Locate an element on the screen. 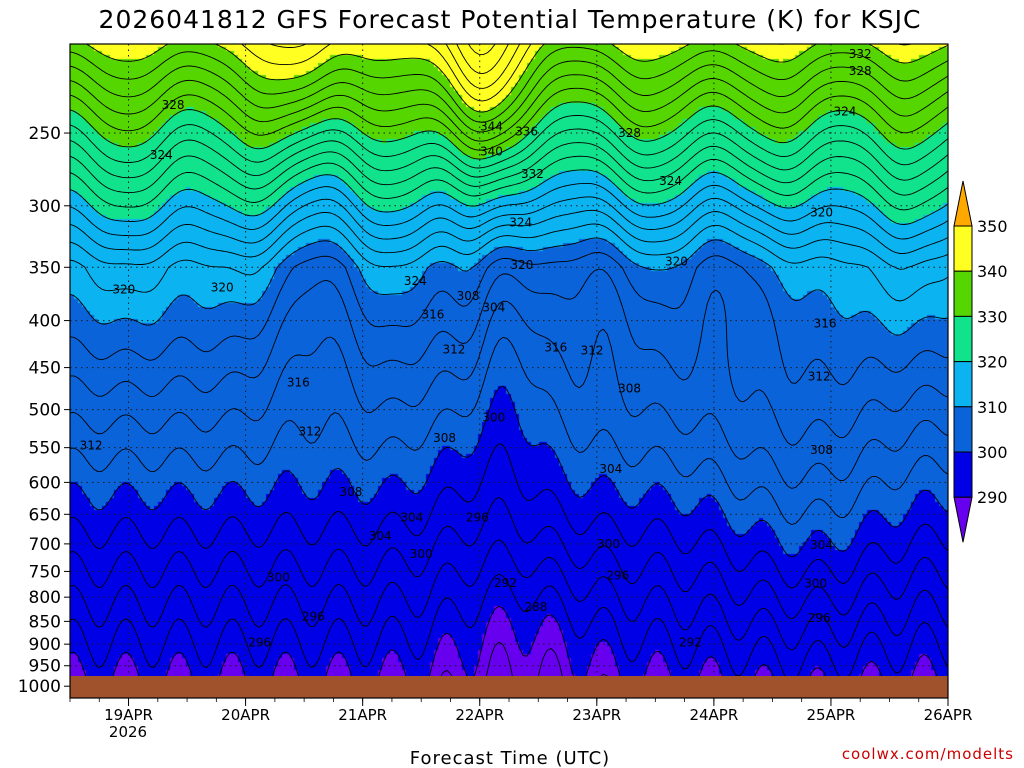 Image resolution: width=1024 pixels, height=768 pixels. contour-label-340: 340 is located at coordinates (491, 152).